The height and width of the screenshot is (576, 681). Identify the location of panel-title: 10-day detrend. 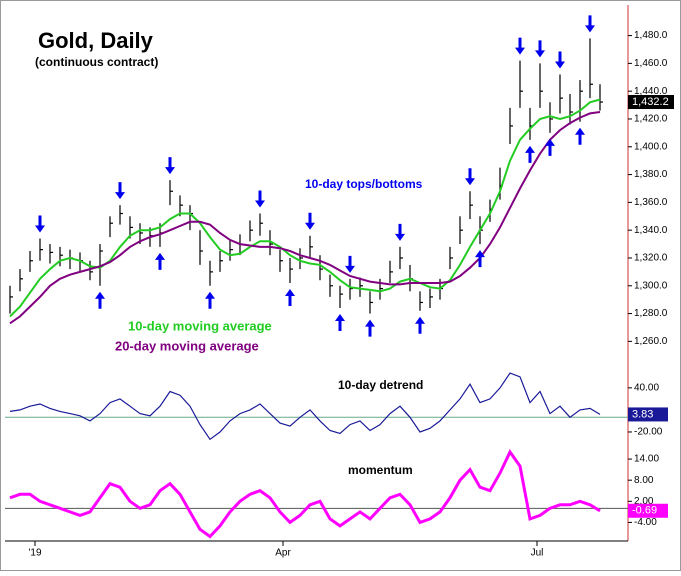
(380, 385).